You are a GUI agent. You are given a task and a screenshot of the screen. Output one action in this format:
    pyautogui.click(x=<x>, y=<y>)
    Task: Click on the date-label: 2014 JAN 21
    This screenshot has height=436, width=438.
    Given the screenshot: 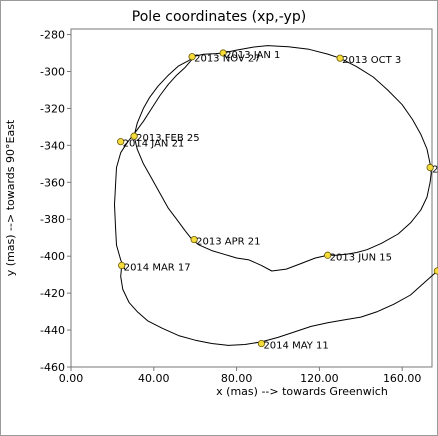 What is the action you would take?
    pyautogui.click(x=154, y=144)
    